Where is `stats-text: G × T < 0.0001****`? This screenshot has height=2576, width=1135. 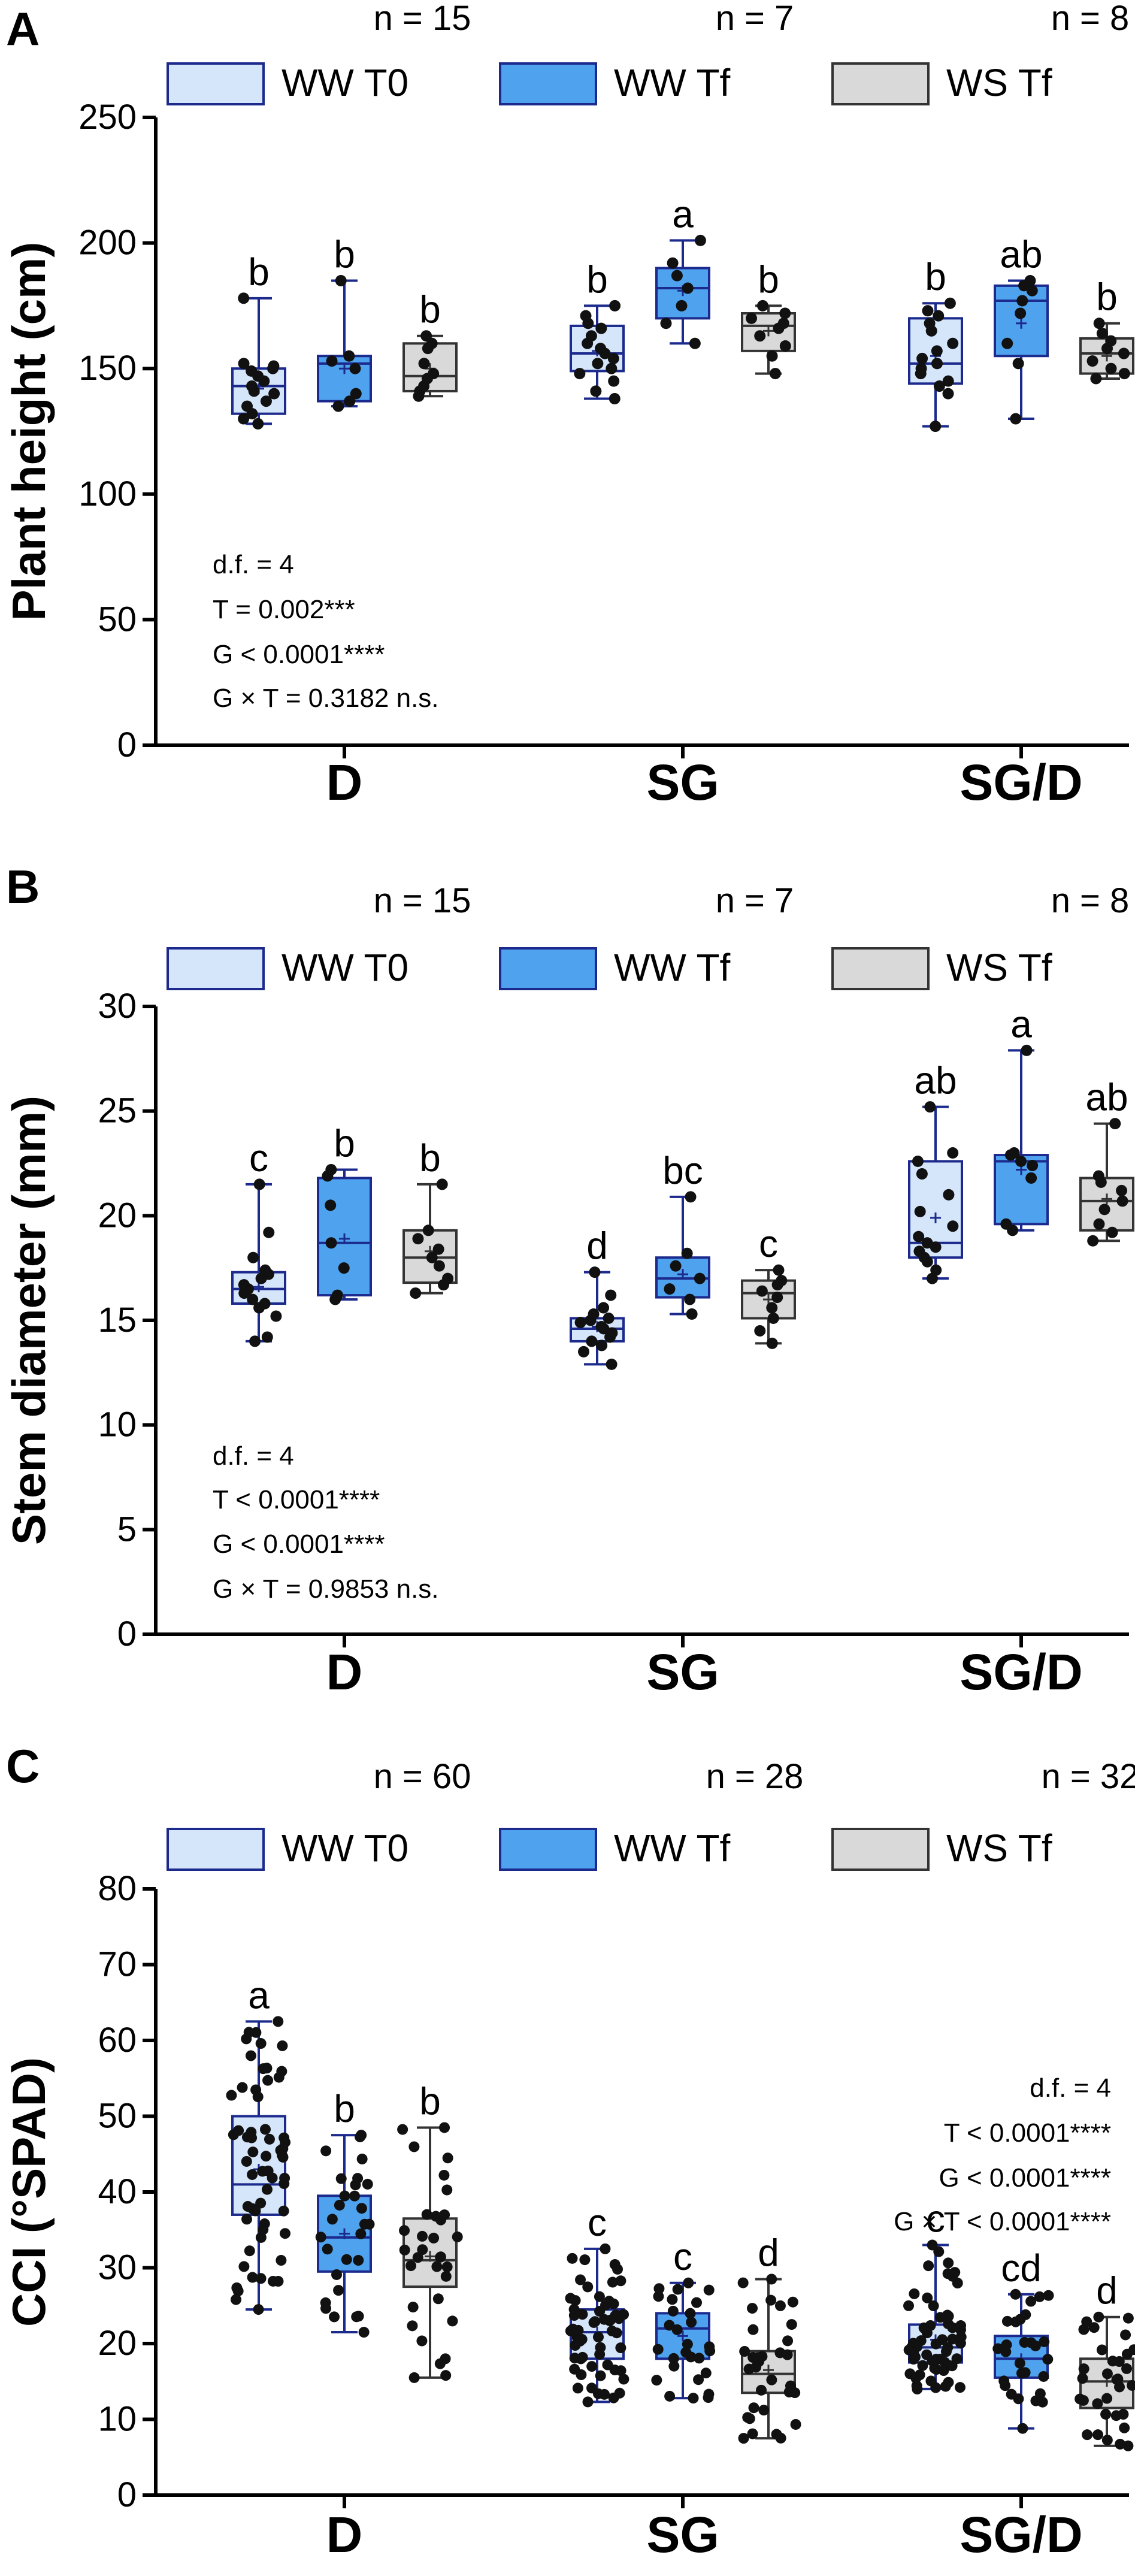
stats-text: G × T < 0.0001**** is located at coordinates (1003, 2221).